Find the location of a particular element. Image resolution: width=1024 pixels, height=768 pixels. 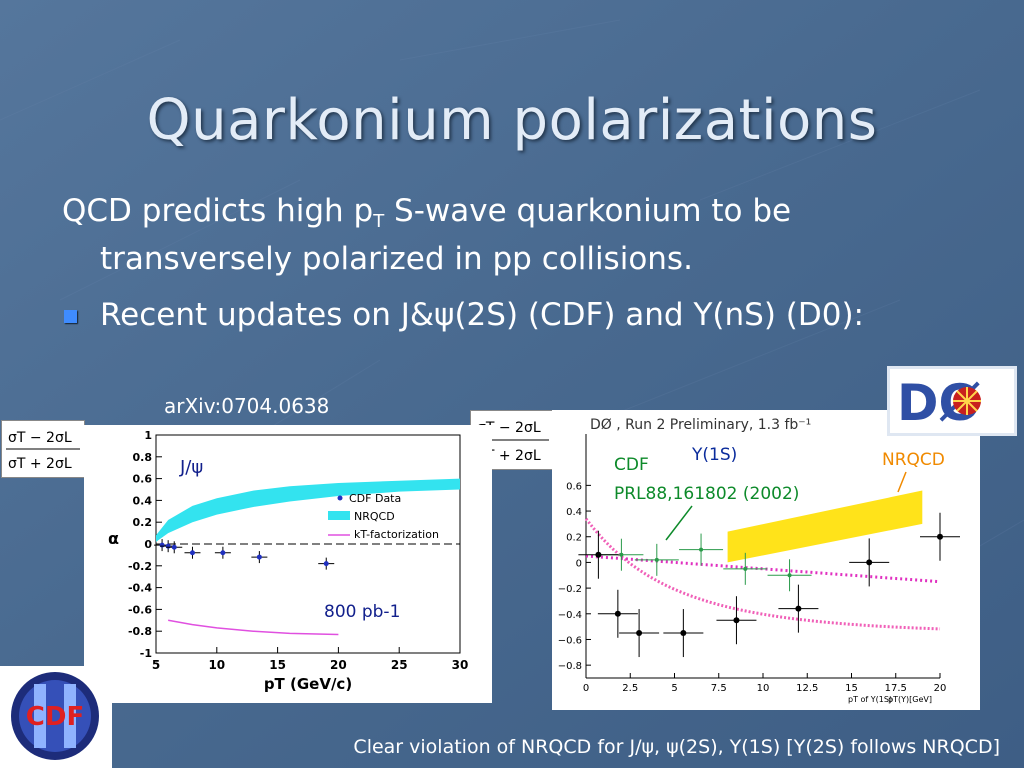

cdf-reference-annotation: PRL88,161802 (2002) is located at coordinates (706, 494).